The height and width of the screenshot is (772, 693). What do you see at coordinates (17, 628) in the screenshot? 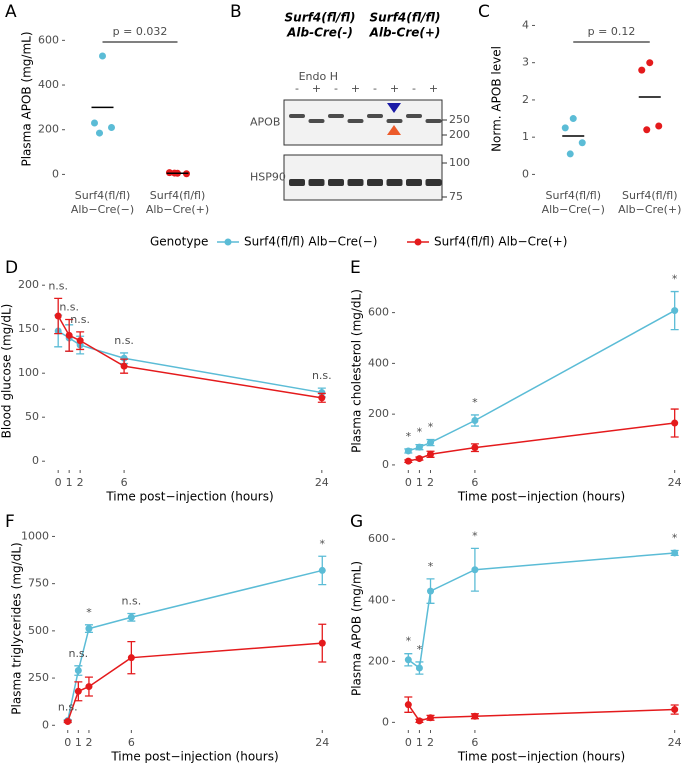
I see `y-axis-title: Plasma triglycerides (mg/dL)` at bounding box center [17, 628].